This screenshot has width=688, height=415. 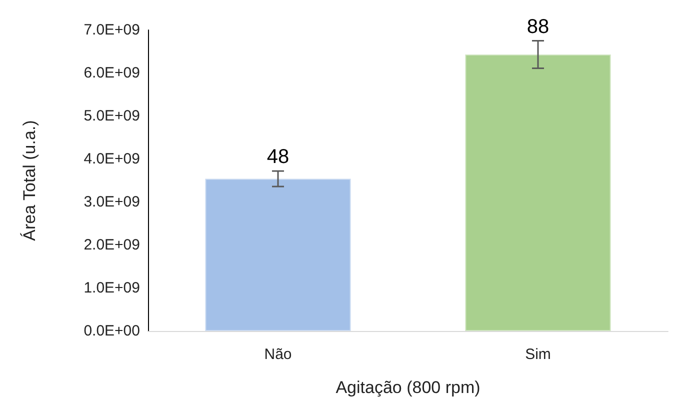 What do you see at coordinates (29, 180) in the screenshot?
I see `y-axis-title: Área Total (u.a.)` at bounding box center [29, 180].